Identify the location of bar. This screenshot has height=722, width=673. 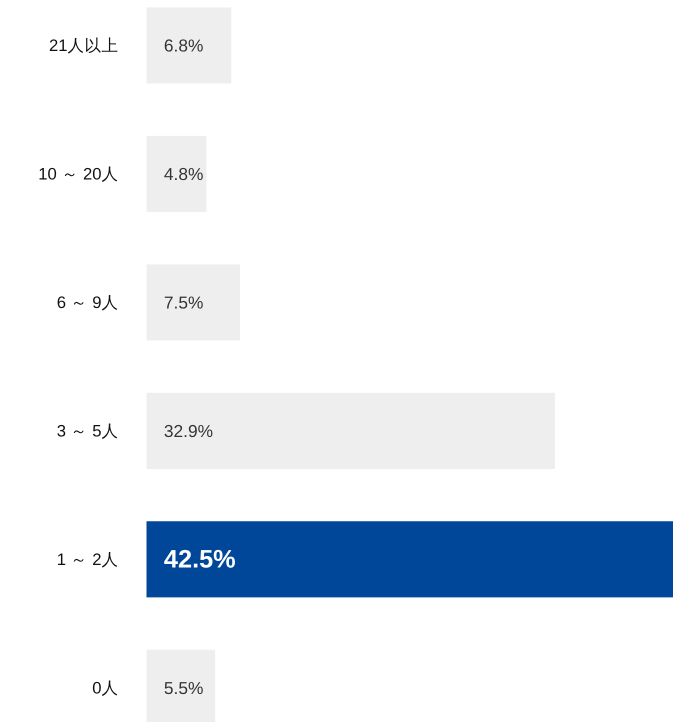
(409, 559).